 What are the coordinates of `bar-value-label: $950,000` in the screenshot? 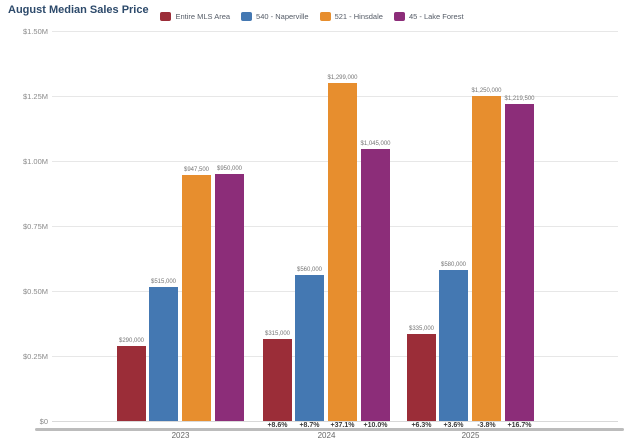 It's located at (229, 169).